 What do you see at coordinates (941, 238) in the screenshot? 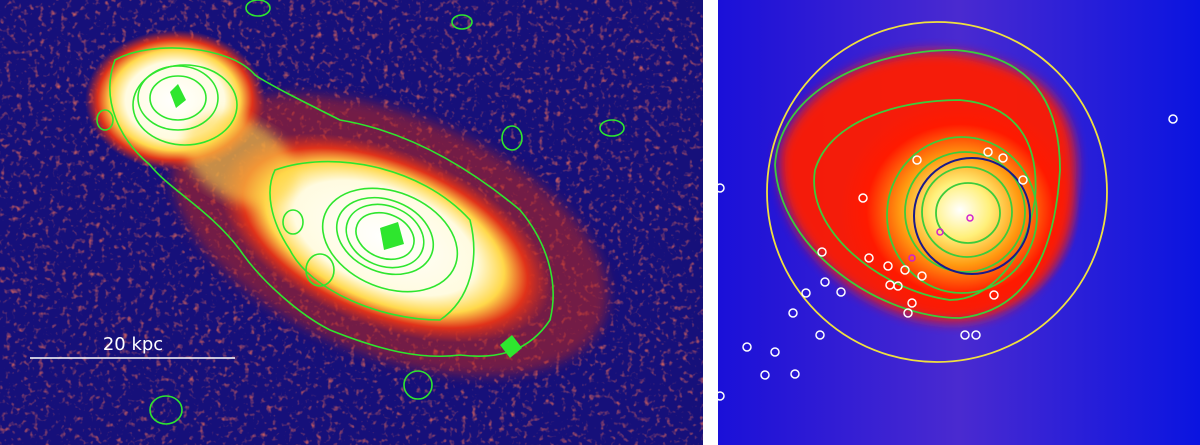
I see `highlighted-galaxies` at bounding box center [941, 238].